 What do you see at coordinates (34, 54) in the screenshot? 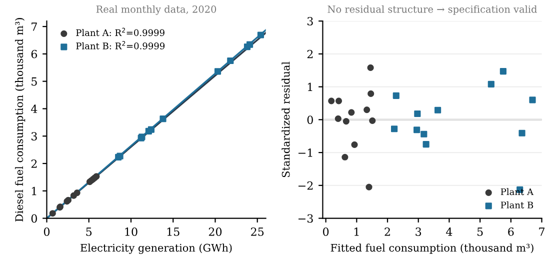
I see `y-tick-label: 6` at bounding box center [34, 54].